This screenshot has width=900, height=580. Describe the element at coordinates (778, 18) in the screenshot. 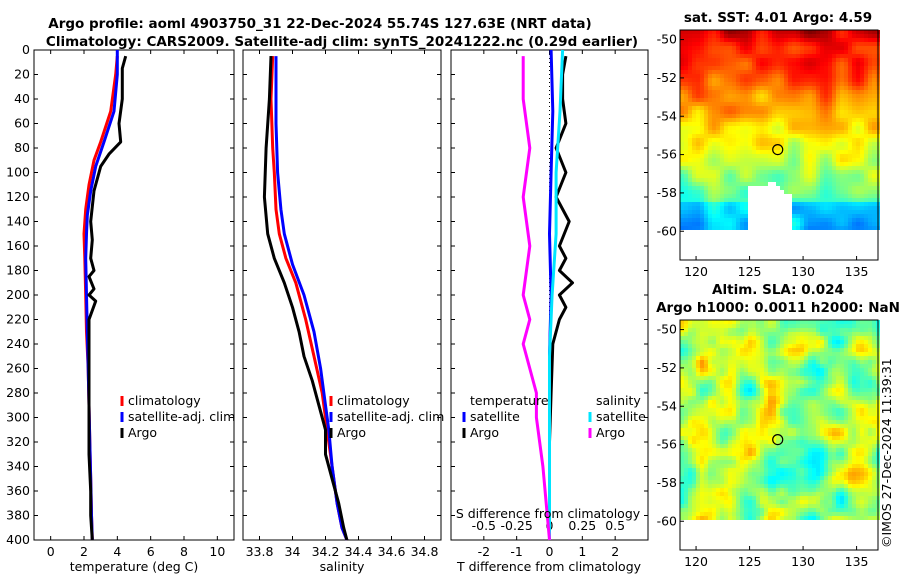

I see `sst-map-title: sat. SST: 4.01 Argo: 4.59` at that location.